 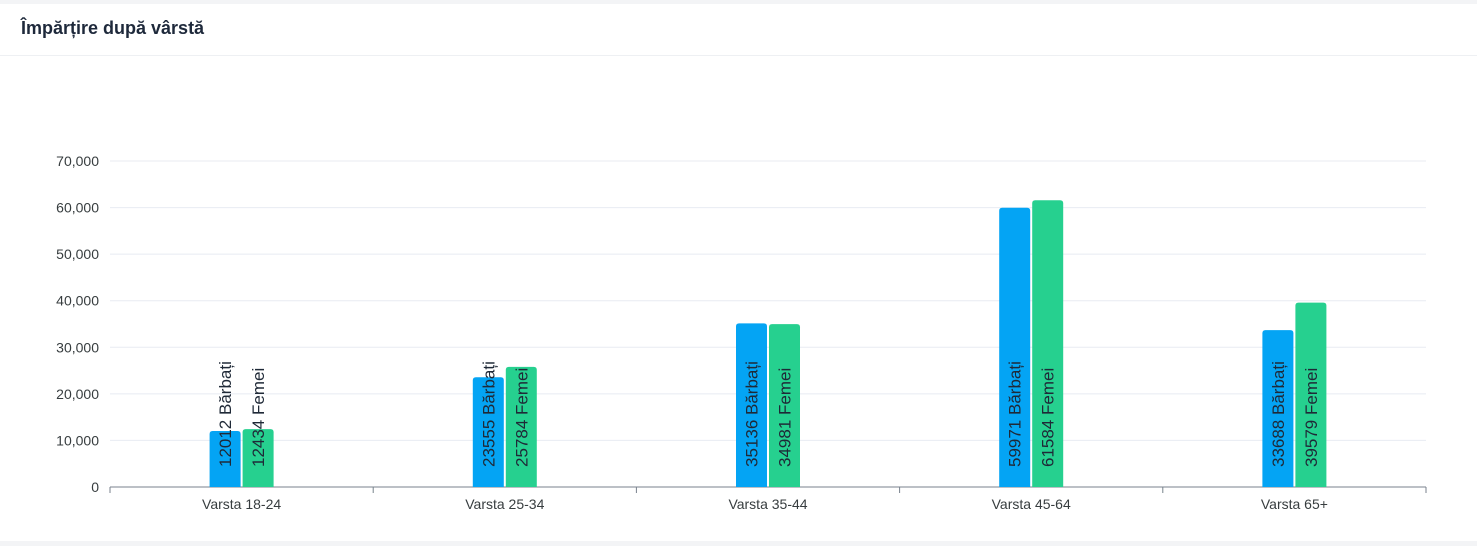 What do you see at coordinates (1278, 414) in the screenshot?
I see `data-label: 33688 Bărbați` at bounding box center [1278, 414].